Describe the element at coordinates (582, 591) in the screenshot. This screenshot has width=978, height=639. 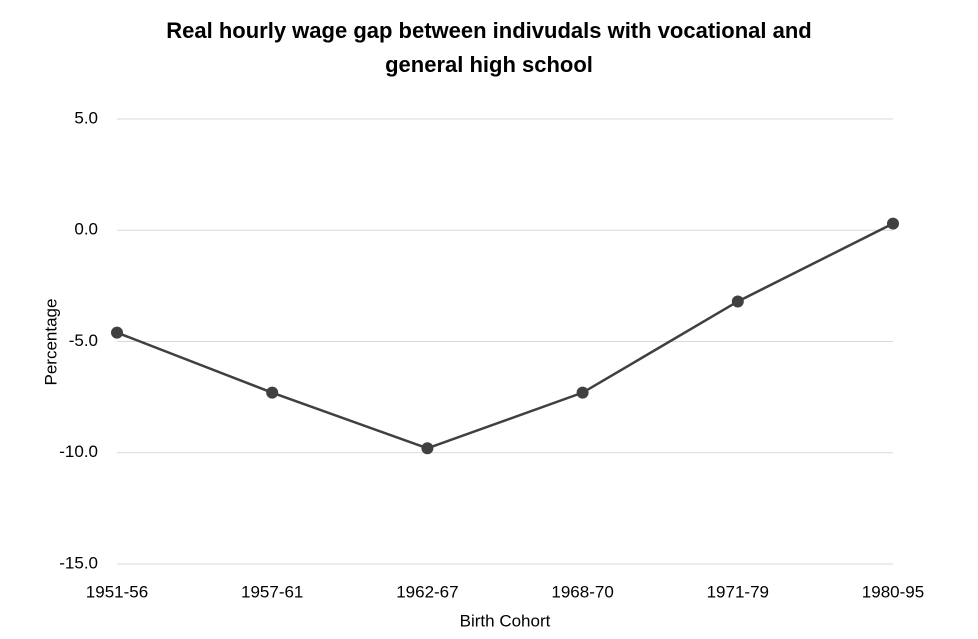
I see `x-tick-label: 1968-70` at that location.